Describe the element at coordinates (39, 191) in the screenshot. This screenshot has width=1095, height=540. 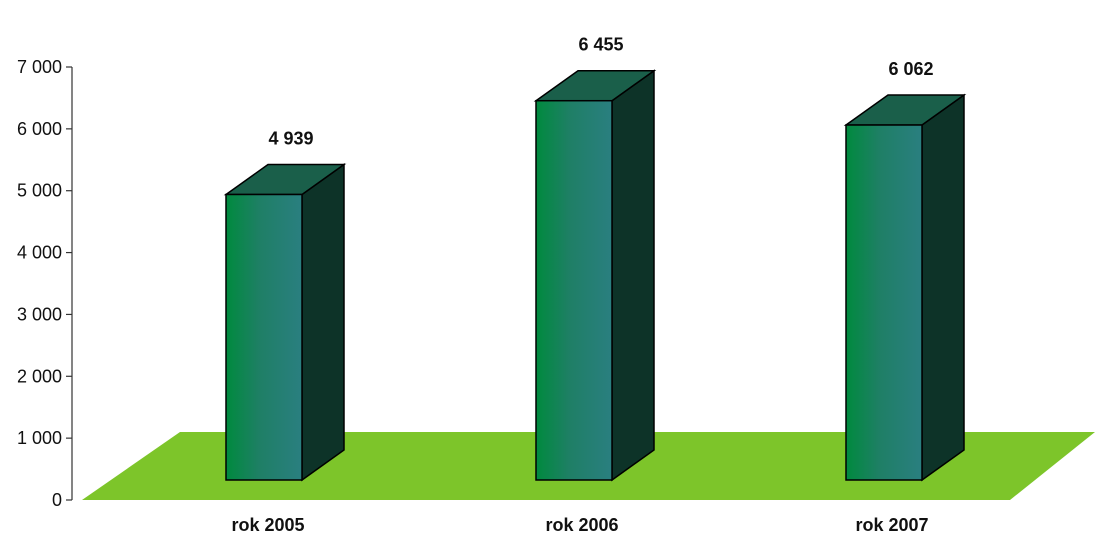
I see `y-tick-label: 5 000` at that location.